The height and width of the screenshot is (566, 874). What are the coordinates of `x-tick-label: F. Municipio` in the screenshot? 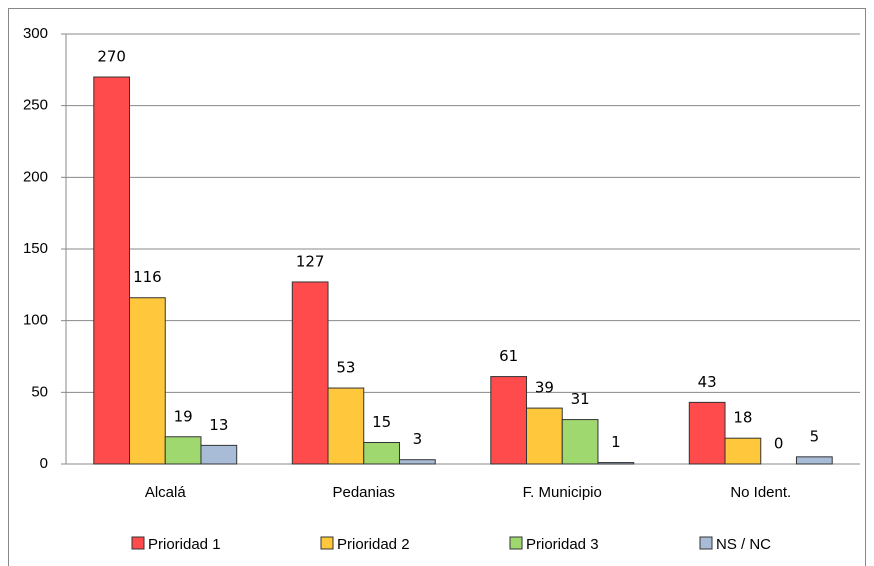 It's located at (562, 492).